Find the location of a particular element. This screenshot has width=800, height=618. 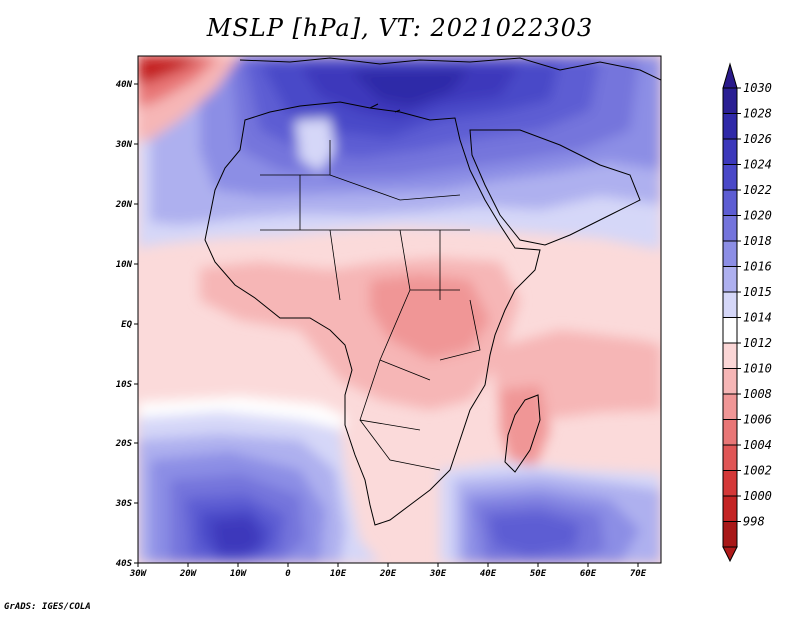

colorbar-bottom-cap is located at coordinates (730, 554).